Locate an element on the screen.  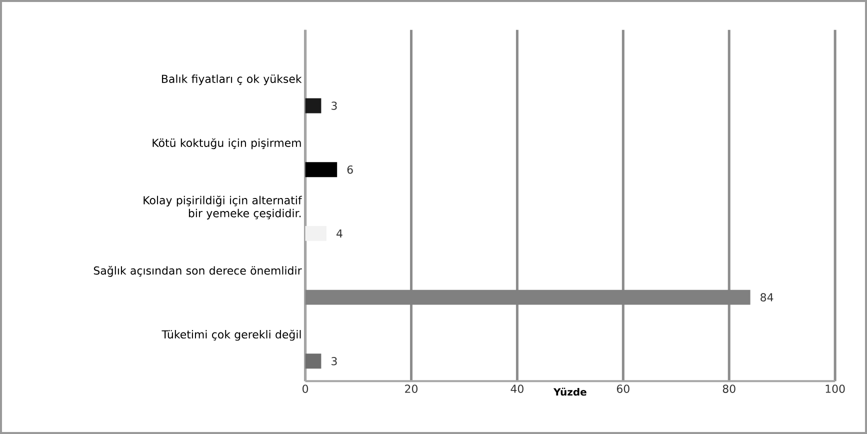
y-tick-label: Balık fiyatları ç ok yüksek is located at coordinates (232, 80).